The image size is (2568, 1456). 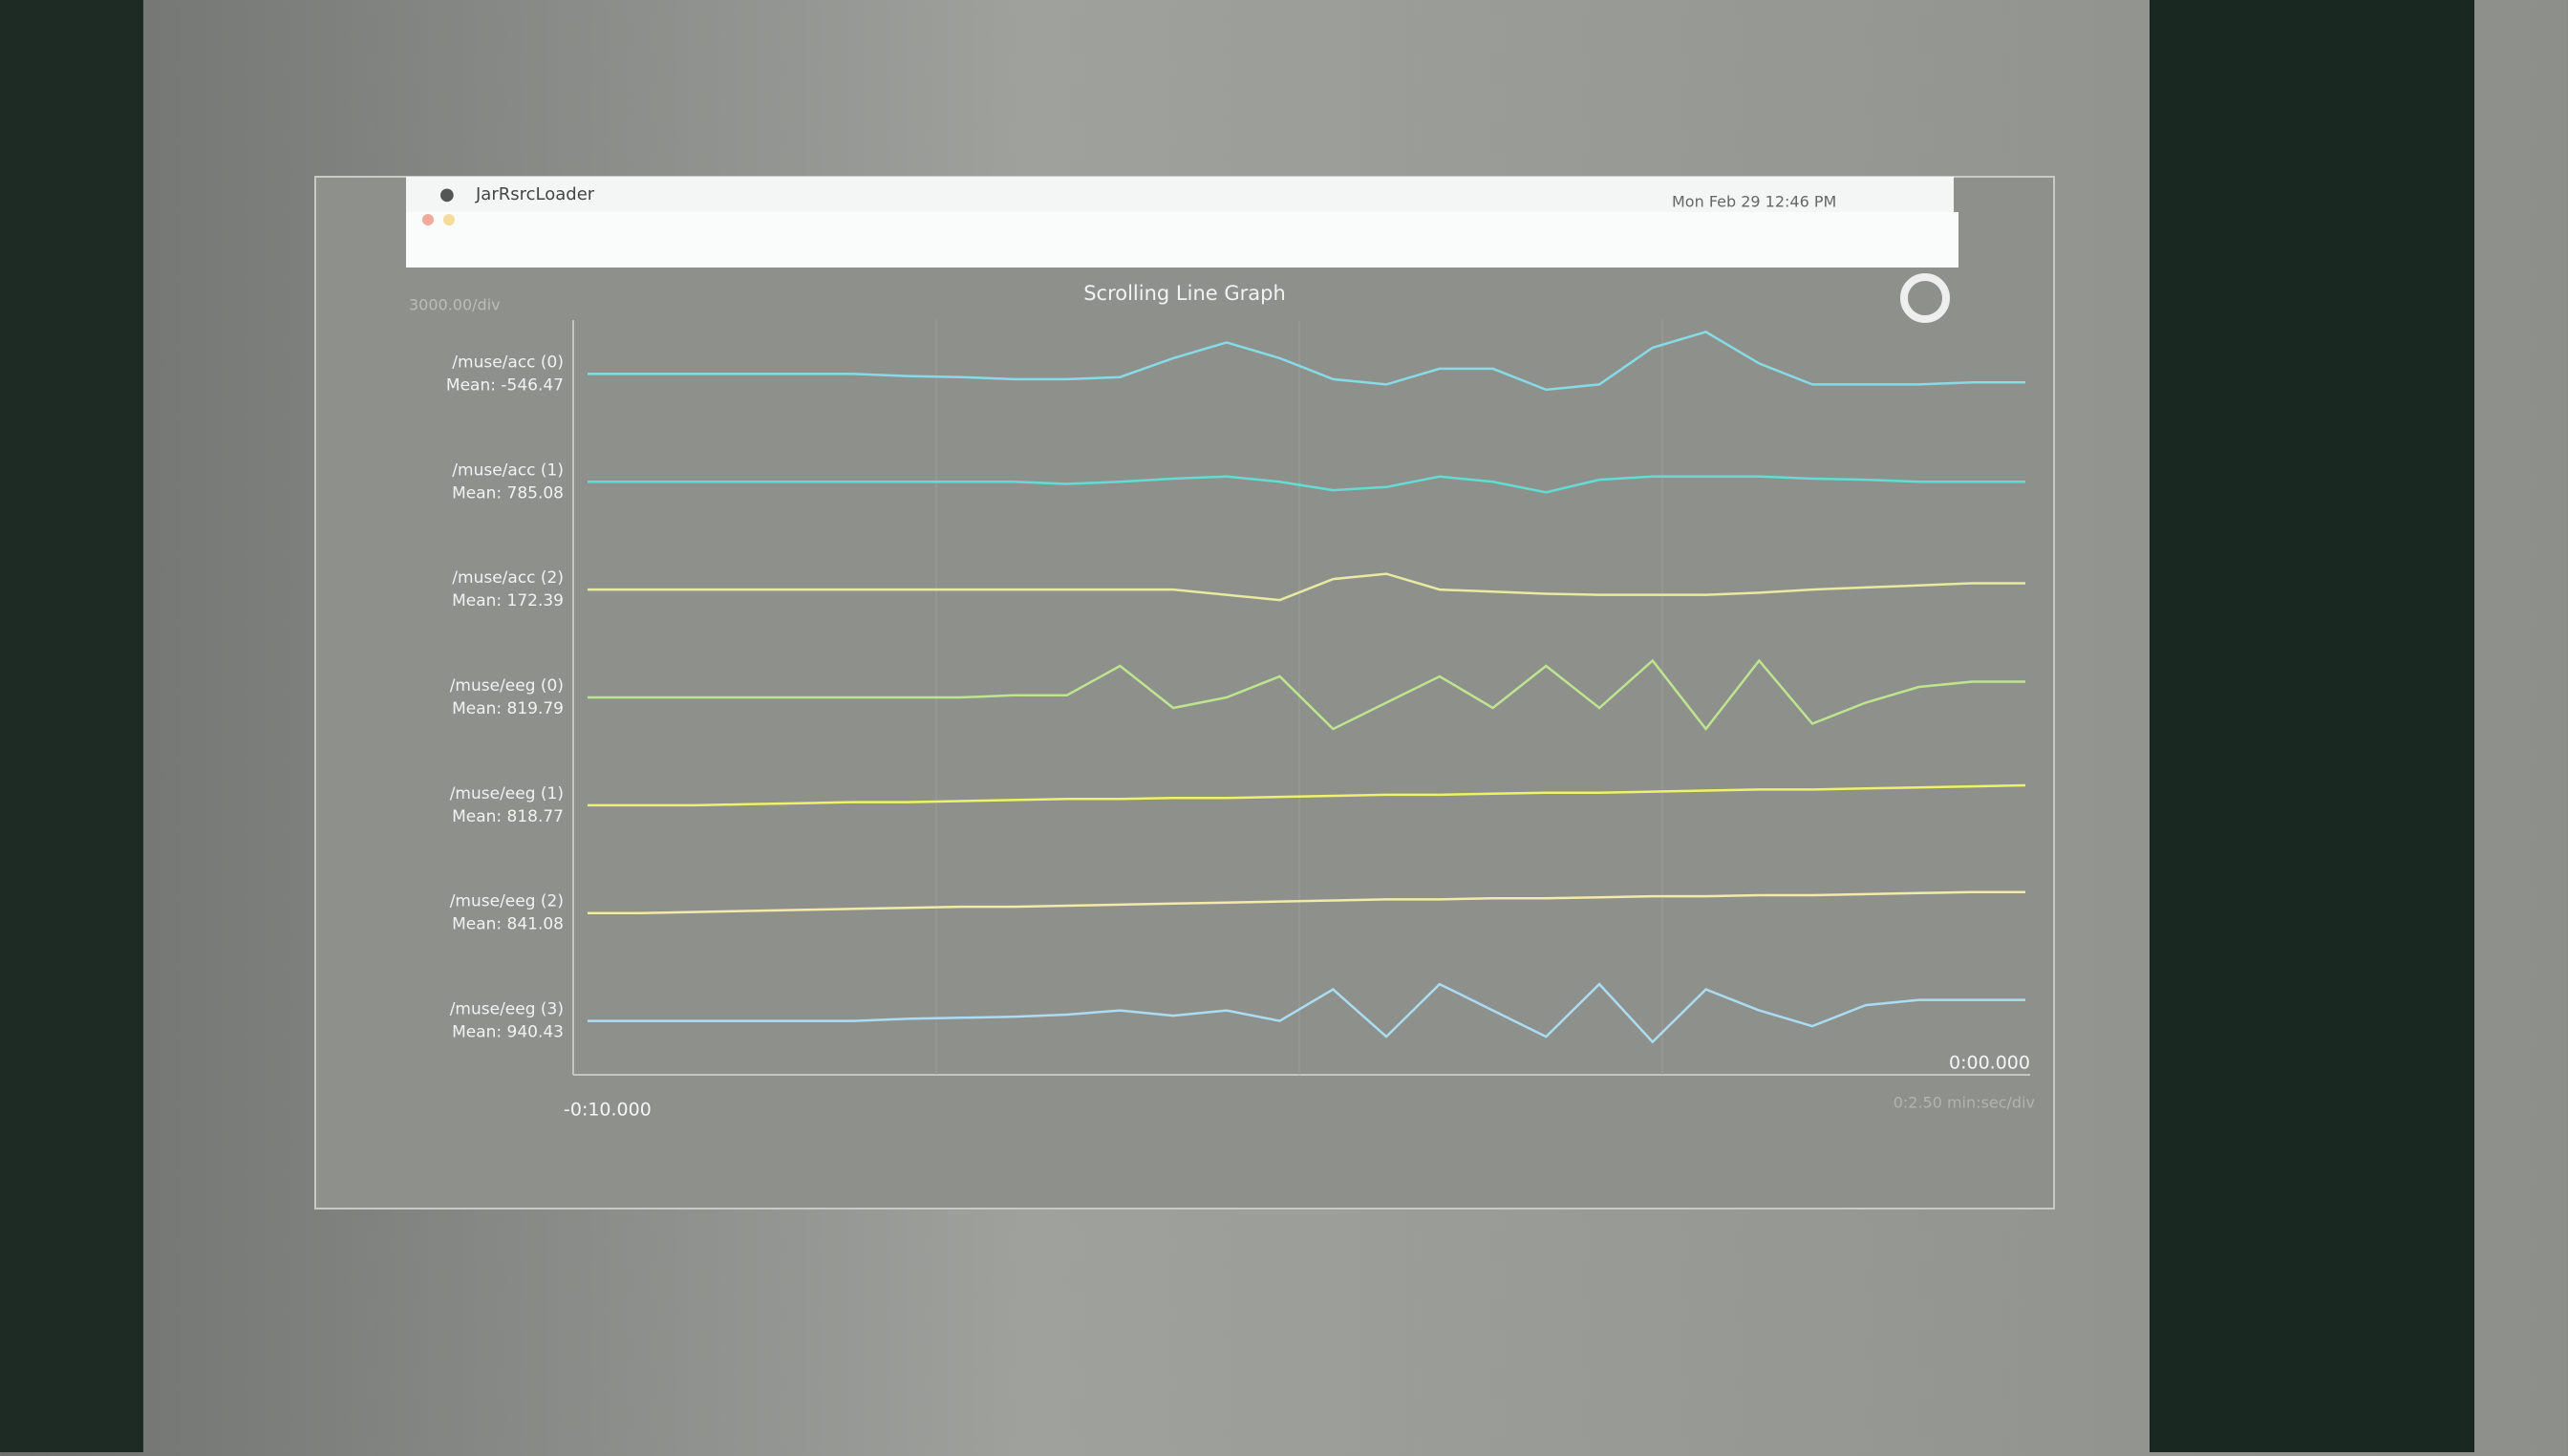 What do you see at coordinates (508, 816) in the screenshot?
I see `series-mean: Mean: 818.77` at bounding box center [508, 816].